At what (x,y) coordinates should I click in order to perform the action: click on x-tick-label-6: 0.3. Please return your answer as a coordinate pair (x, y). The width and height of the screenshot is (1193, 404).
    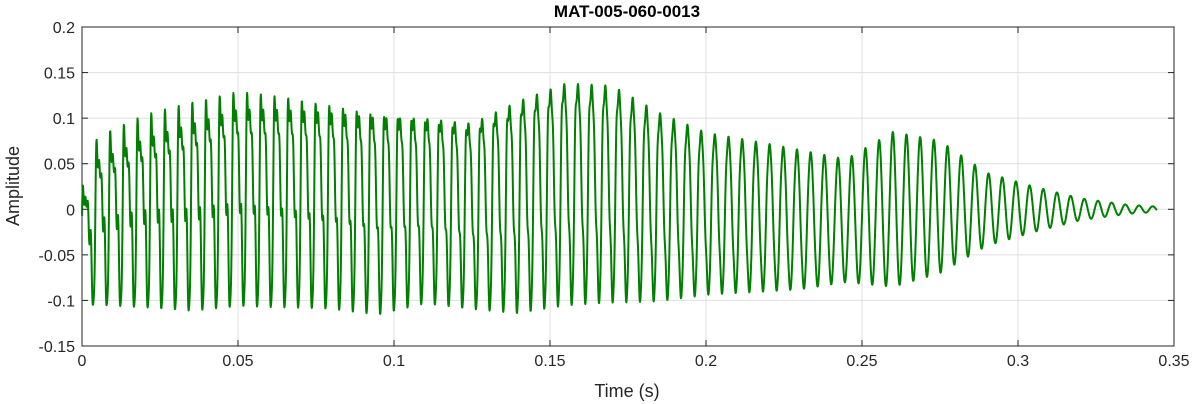
    Looking at the image, I should click on (1018, 361).